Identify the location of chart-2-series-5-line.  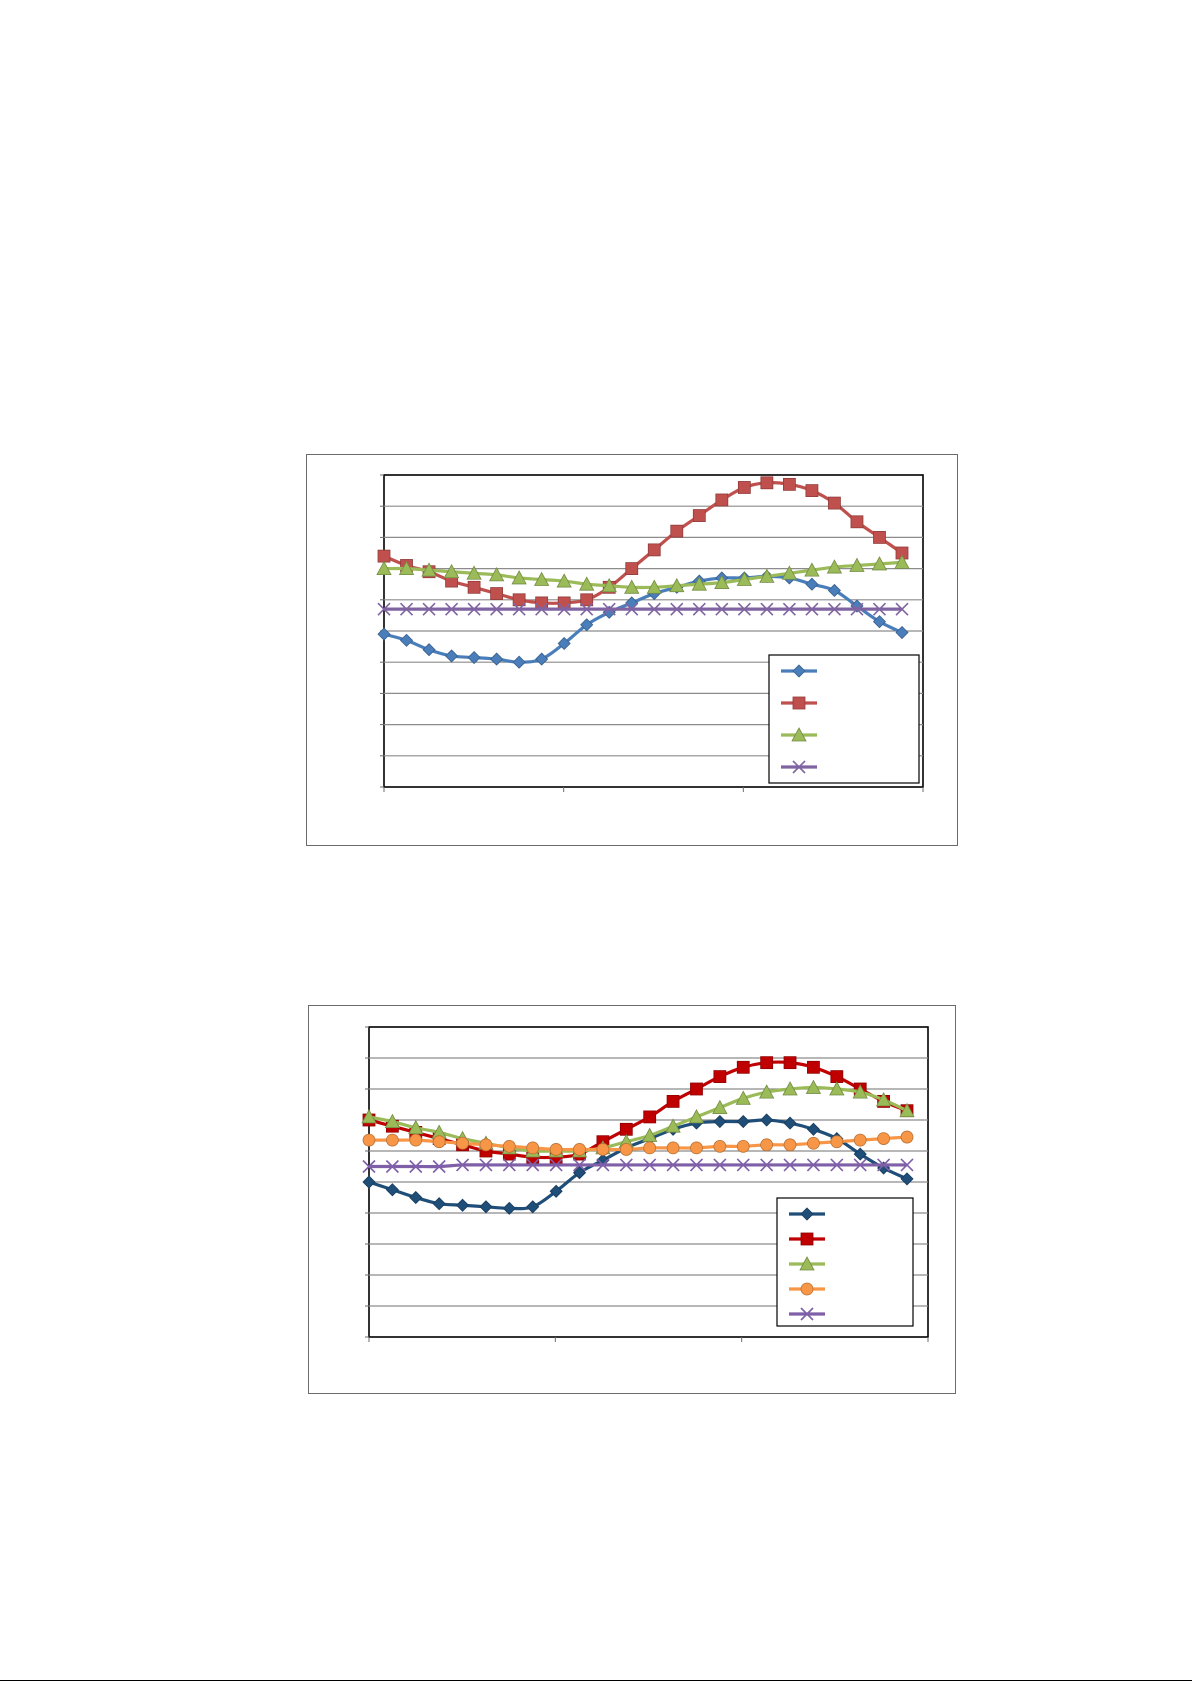
(638, 1166).